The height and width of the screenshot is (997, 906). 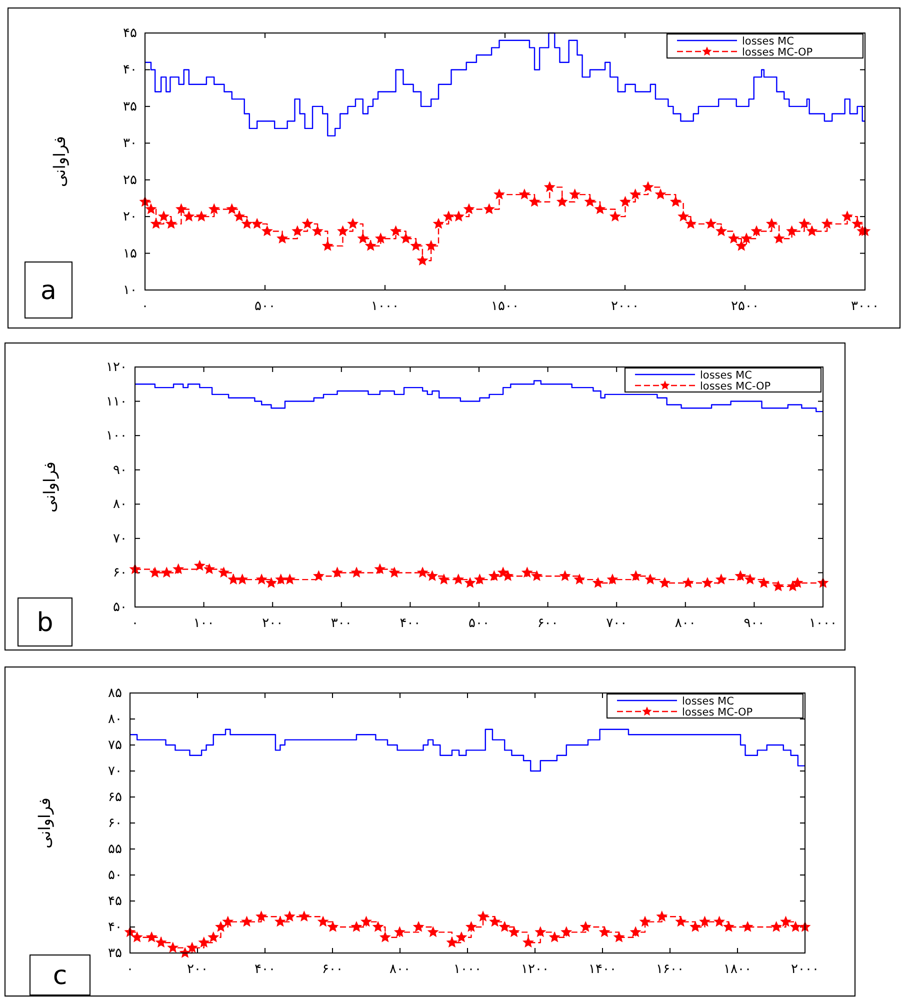 What do you see at coordinates (130, 217) in the screenshot?
I see `y-tick-label: ۲۰` at bounding box center [130, 217].